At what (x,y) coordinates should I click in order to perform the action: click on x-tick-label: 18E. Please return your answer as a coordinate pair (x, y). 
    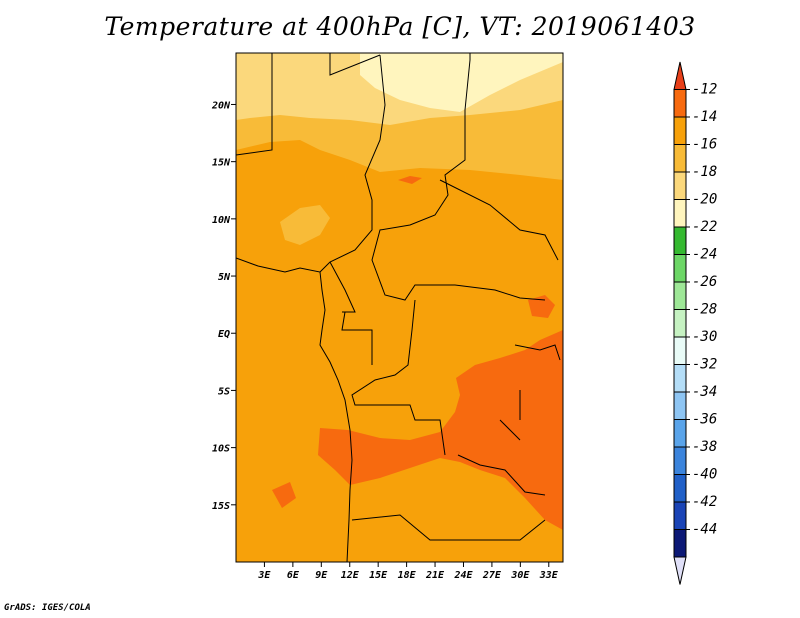
    Looking at the image, I should click on (407, 575).